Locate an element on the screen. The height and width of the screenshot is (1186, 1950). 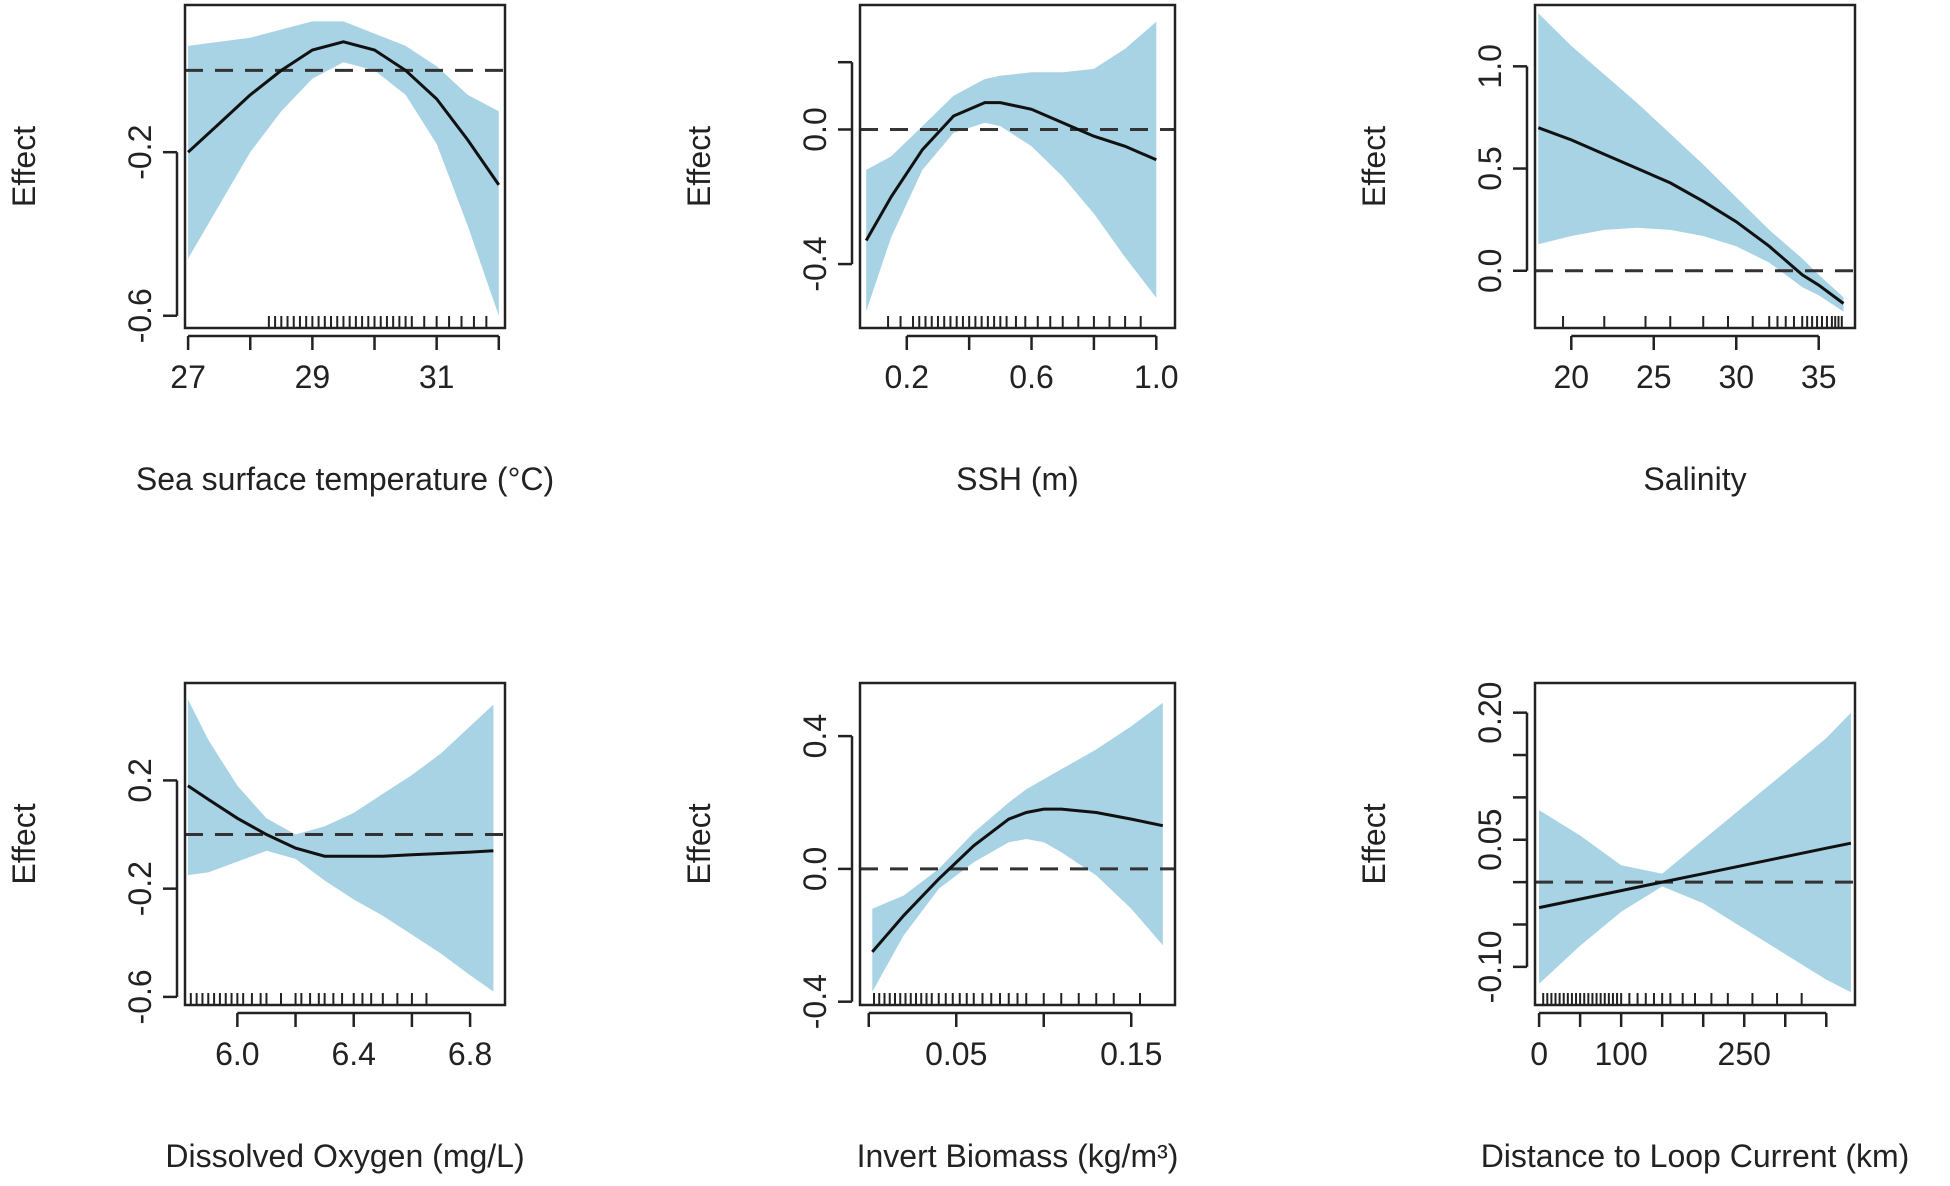
x-tick-label: 6.8 is located at coordinates (470, 1054).